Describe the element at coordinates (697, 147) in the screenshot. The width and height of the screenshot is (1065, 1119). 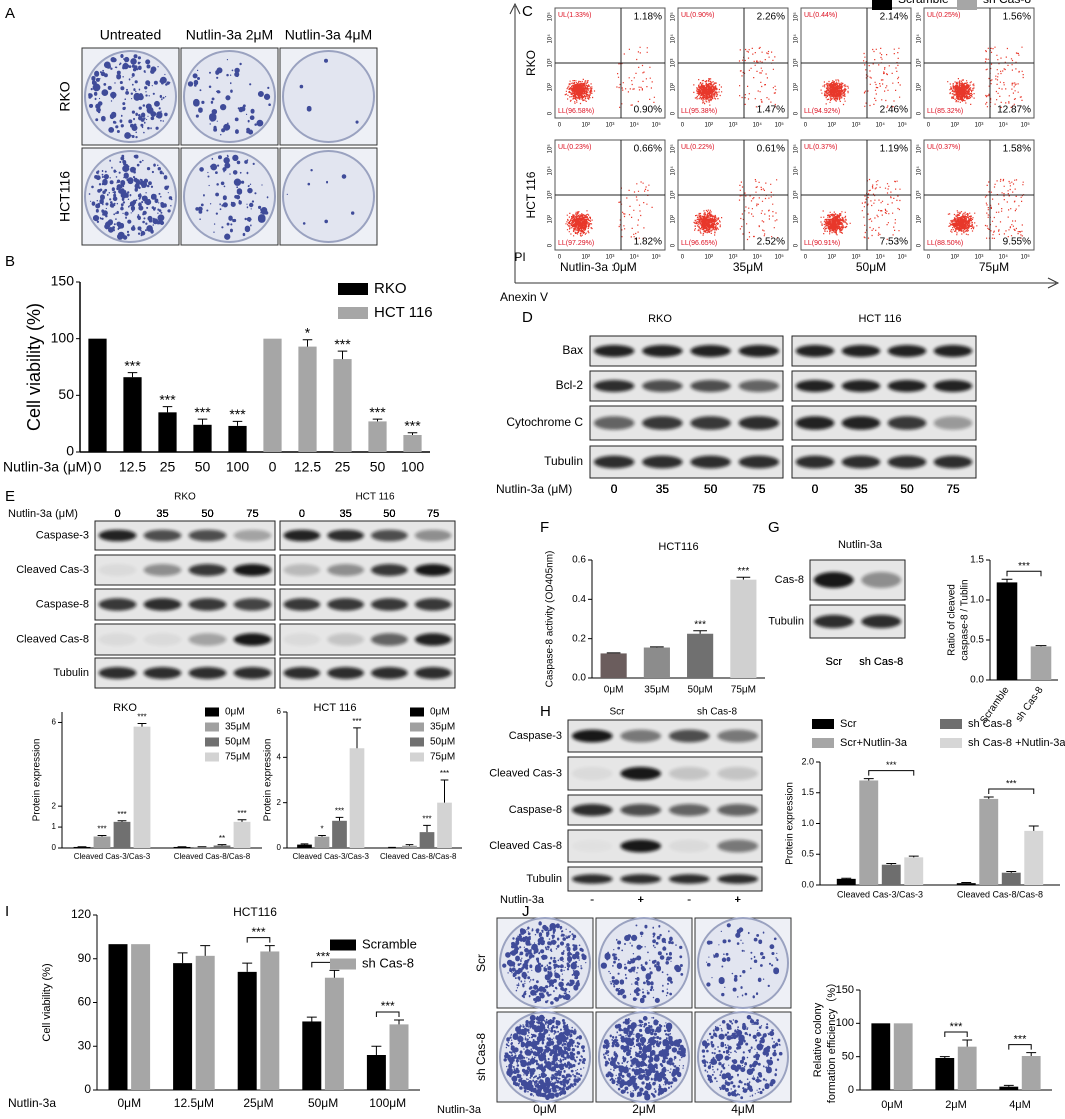
I see `quadrant-ul: UL(0.22%)` at that location.